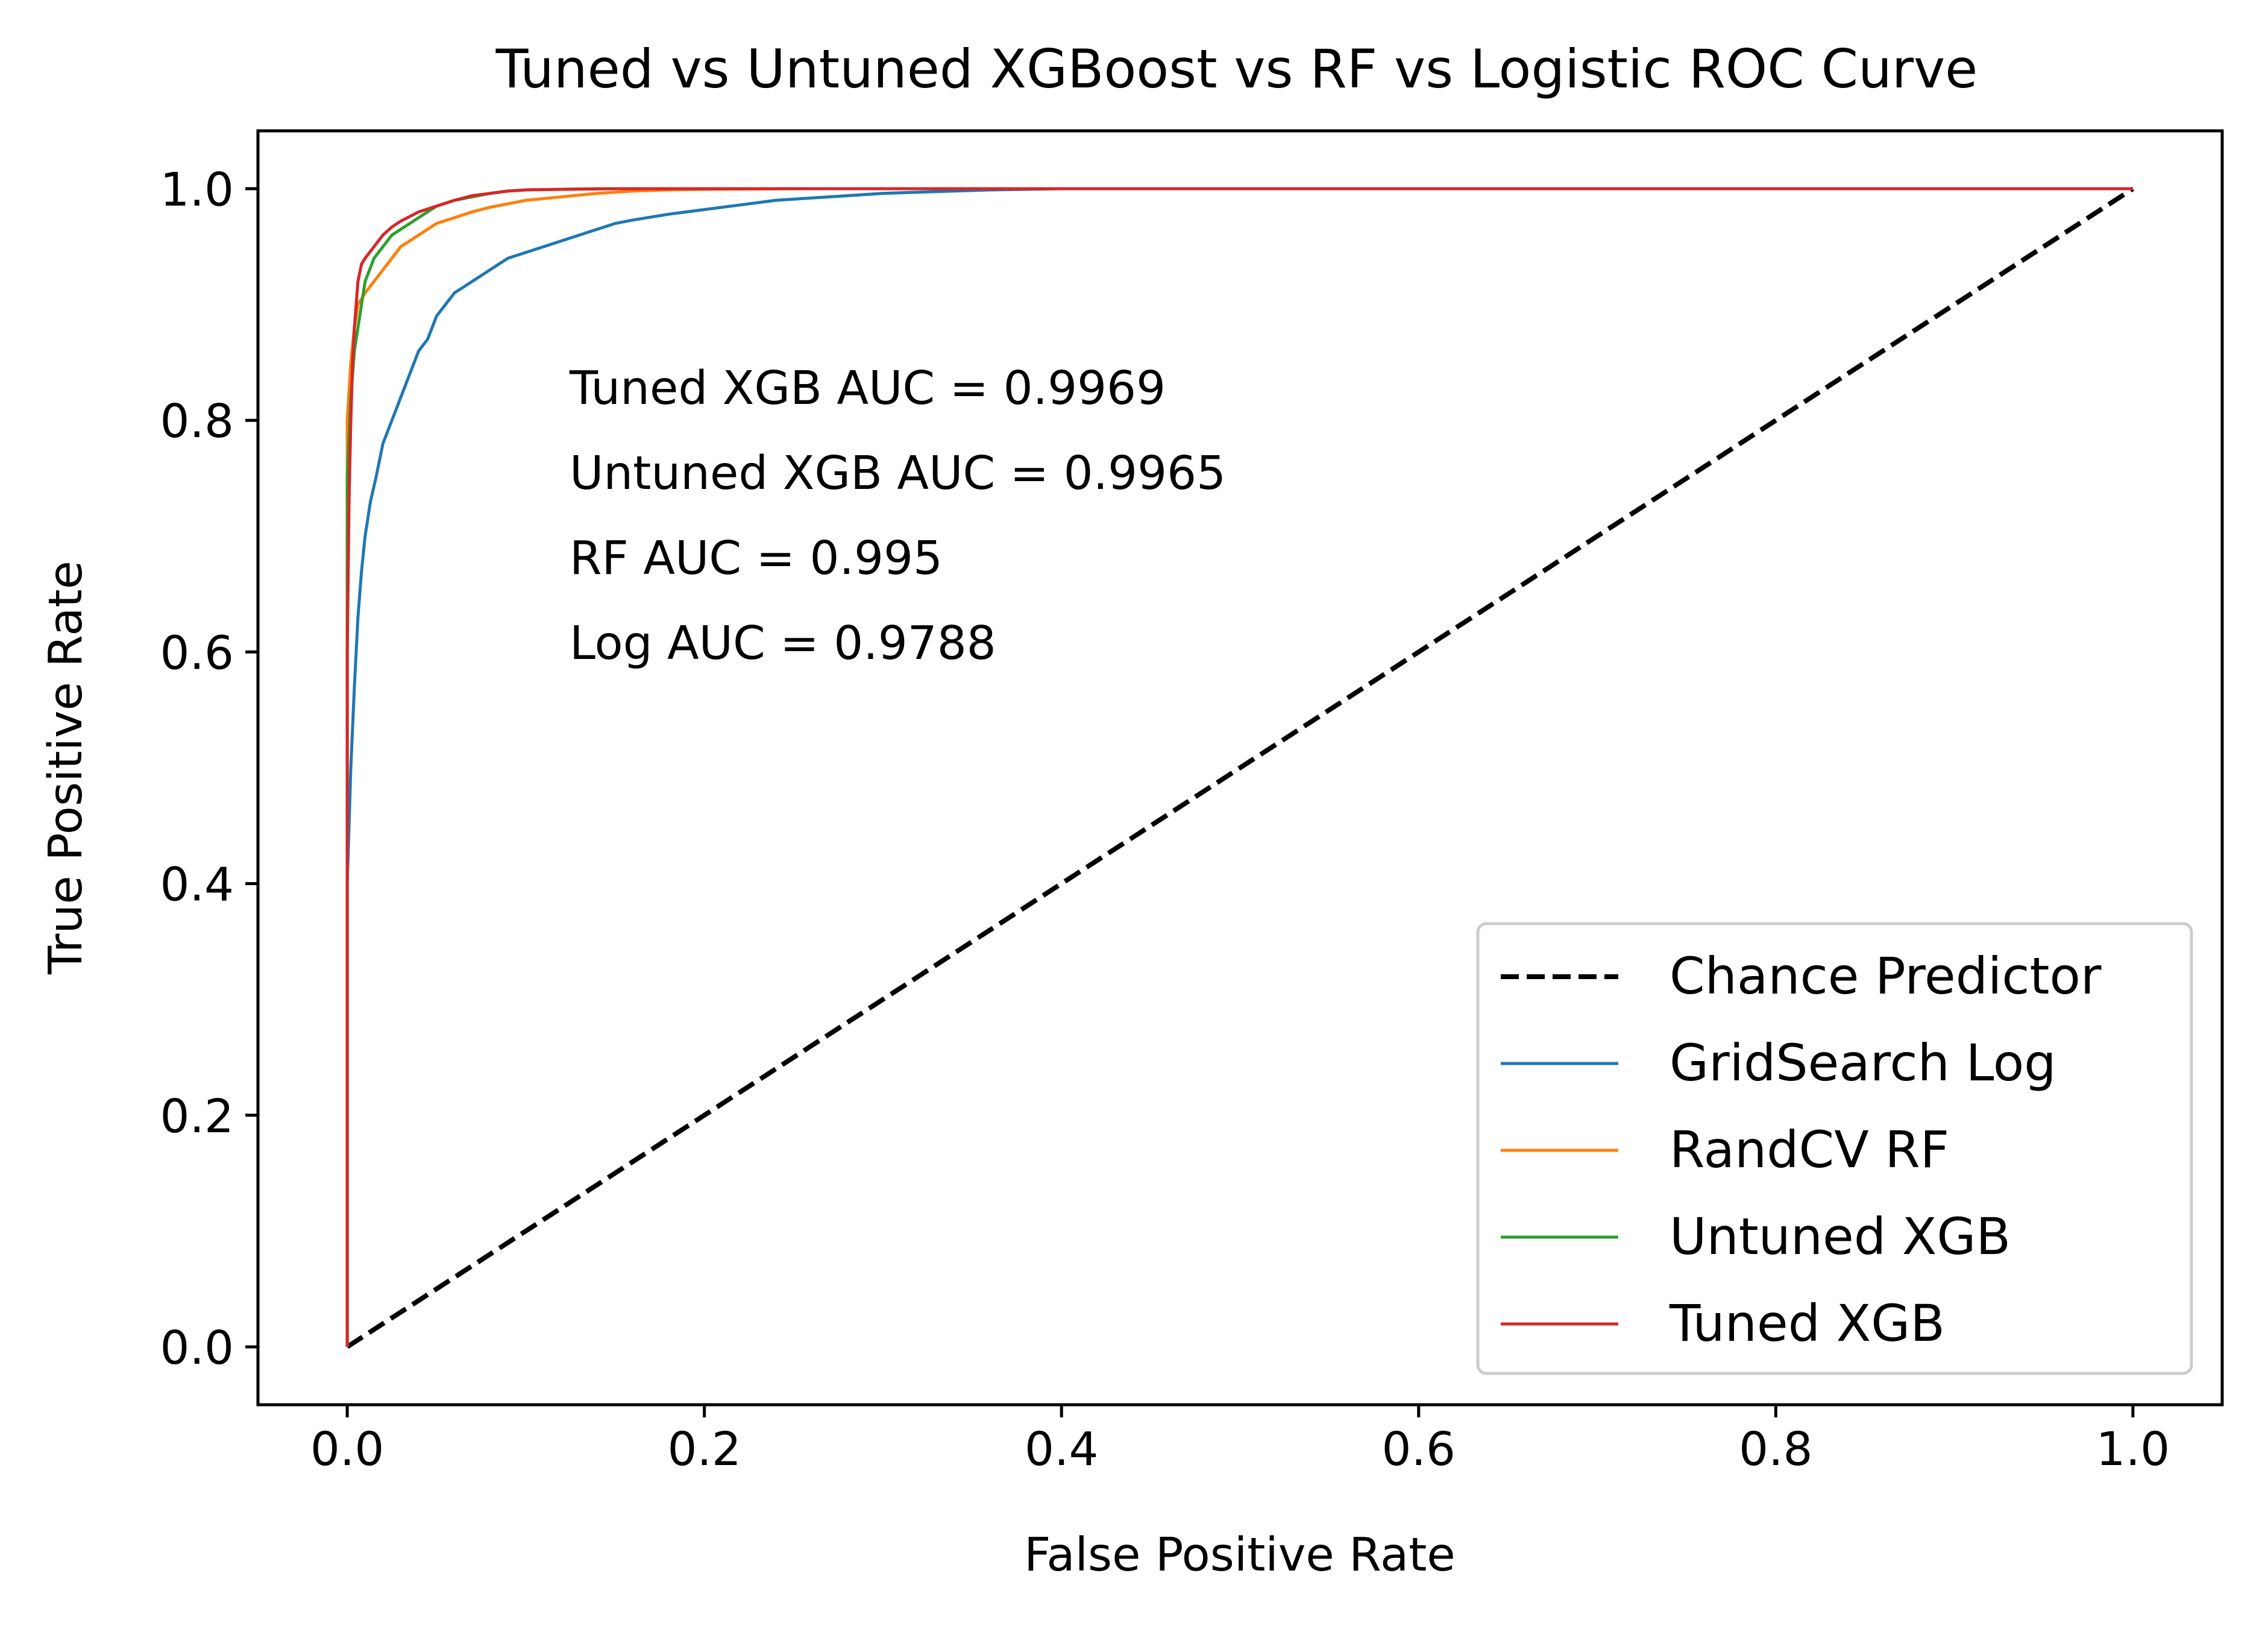 This screenshot has height=1626, width=2268. I want to click on legend-box, so click(1834, 1148).